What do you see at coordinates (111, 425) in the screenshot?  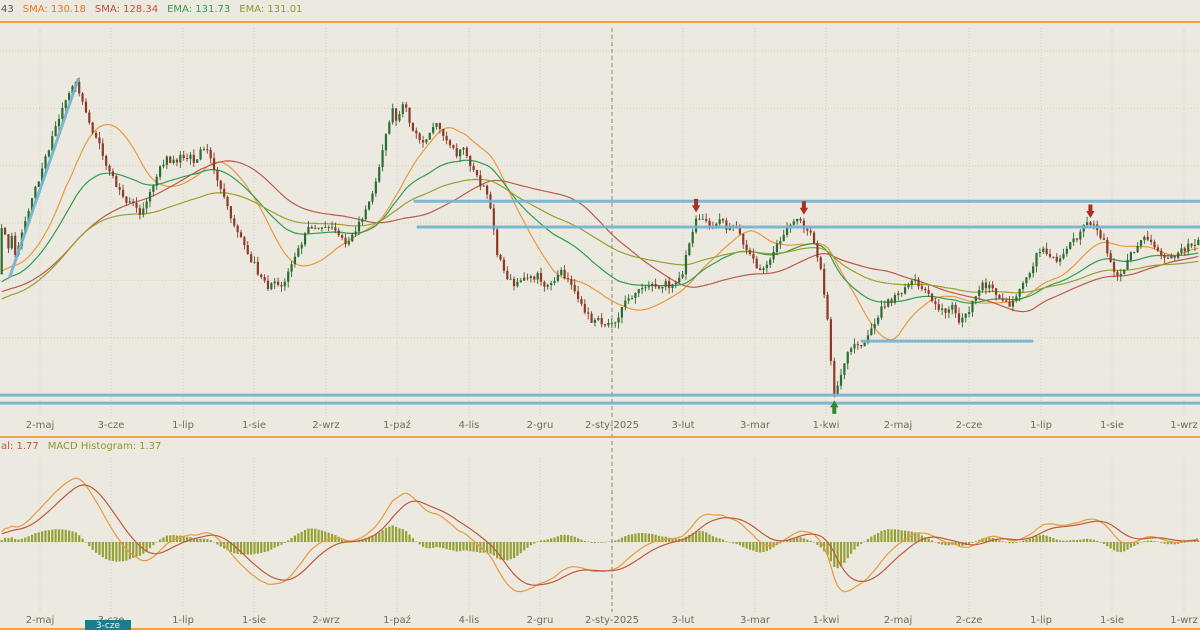 I see `axis-tick-label: 3-cze` at bounding box center [111, 425].